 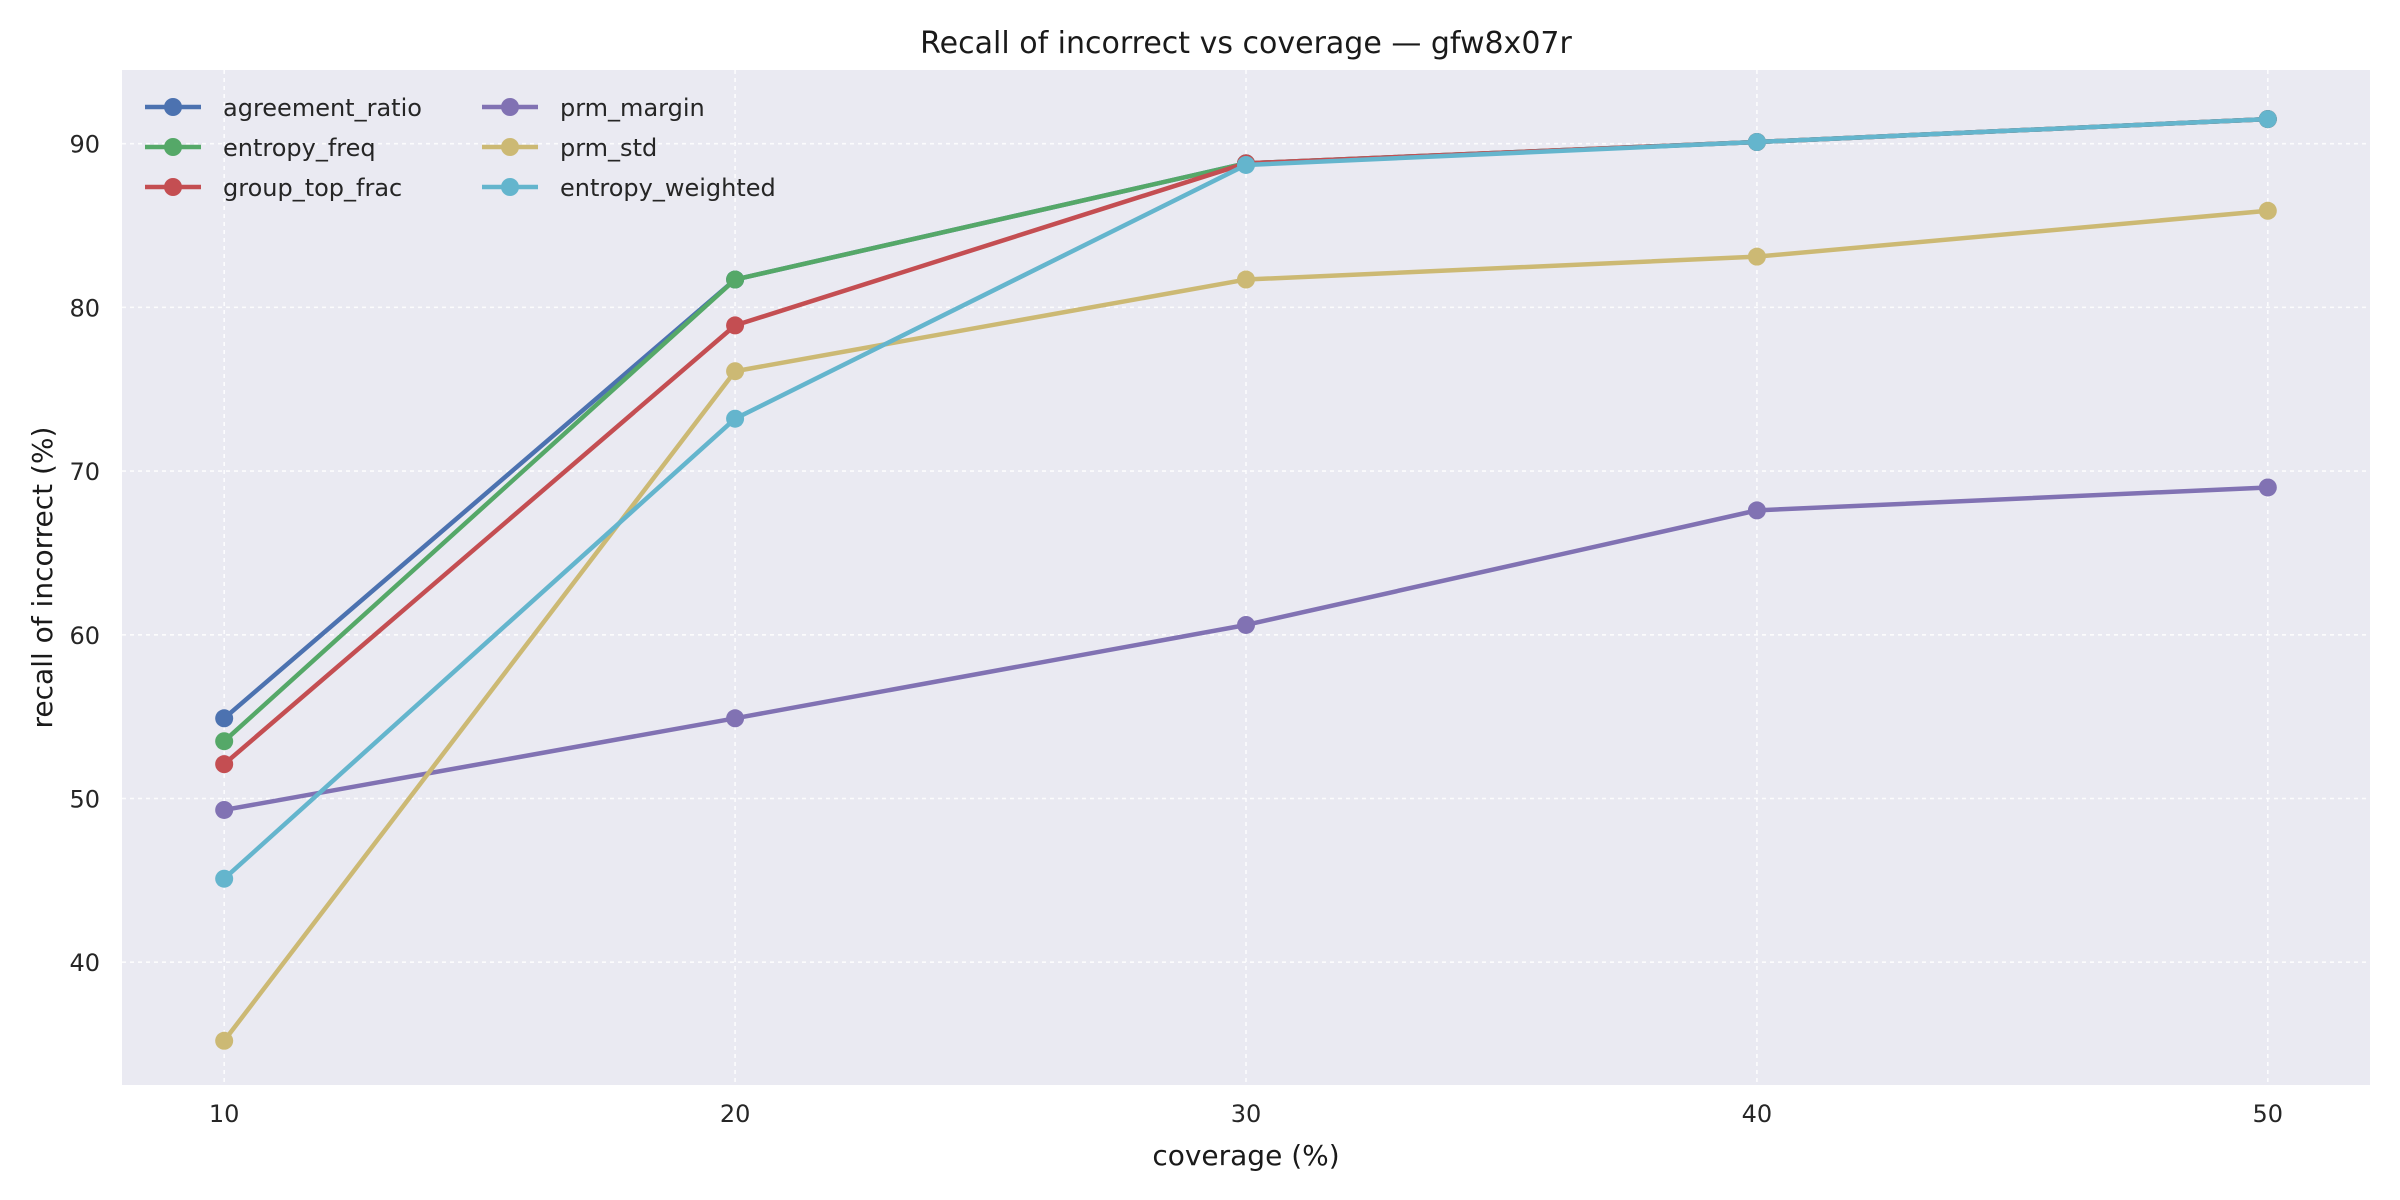 What do you see at coordinates (42, 578) in the screenshot?
I see `y-axis-label: recall of incorrect (%)` at bounding box center [42, 578].